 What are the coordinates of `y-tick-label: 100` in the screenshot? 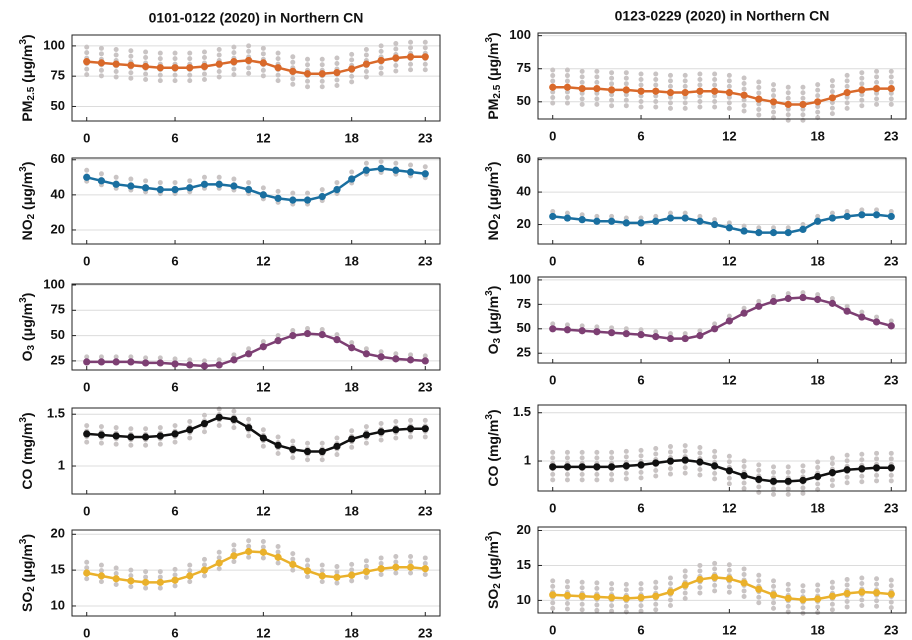 It's located at (520, 34).